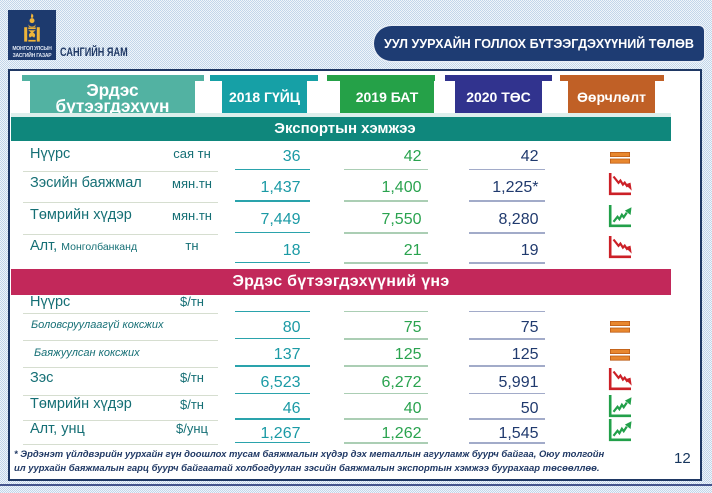  I want to click on svg-text: МОНГОЛ УЛСЫН, so click(32, 49).